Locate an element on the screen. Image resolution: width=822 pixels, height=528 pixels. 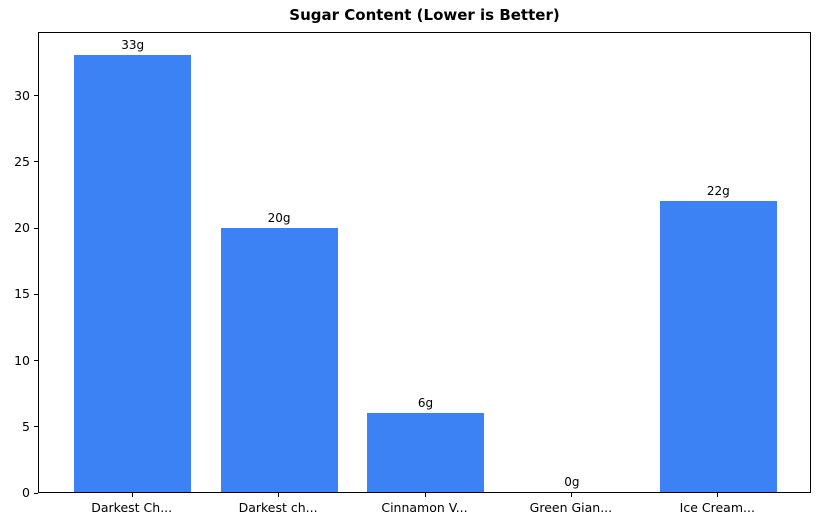
bar-value-label-1: 20g is located at coordinates (279, 218).